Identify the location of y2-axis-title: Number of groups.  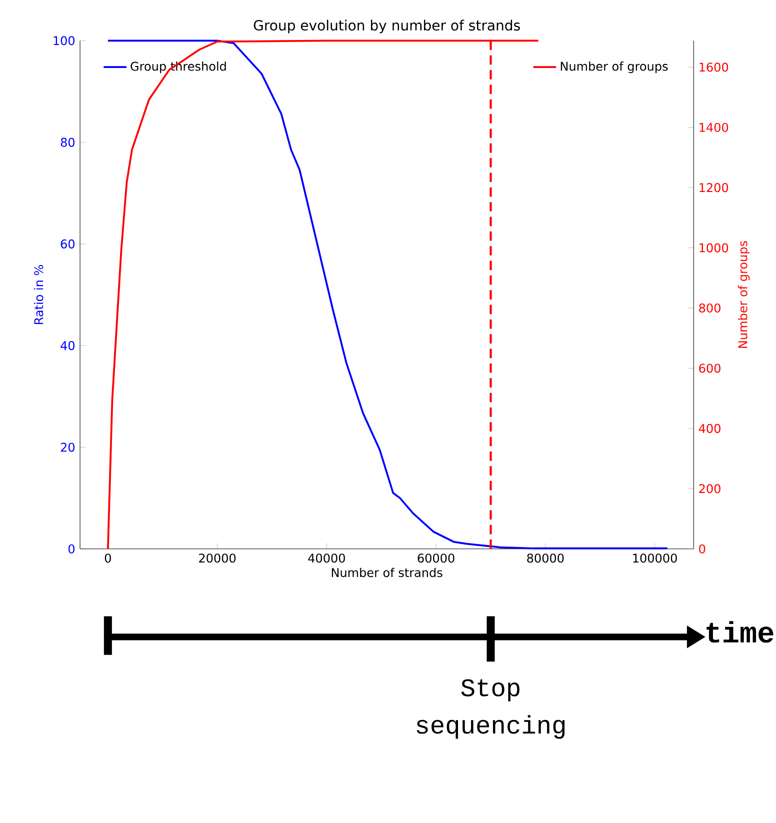
(744, 294).